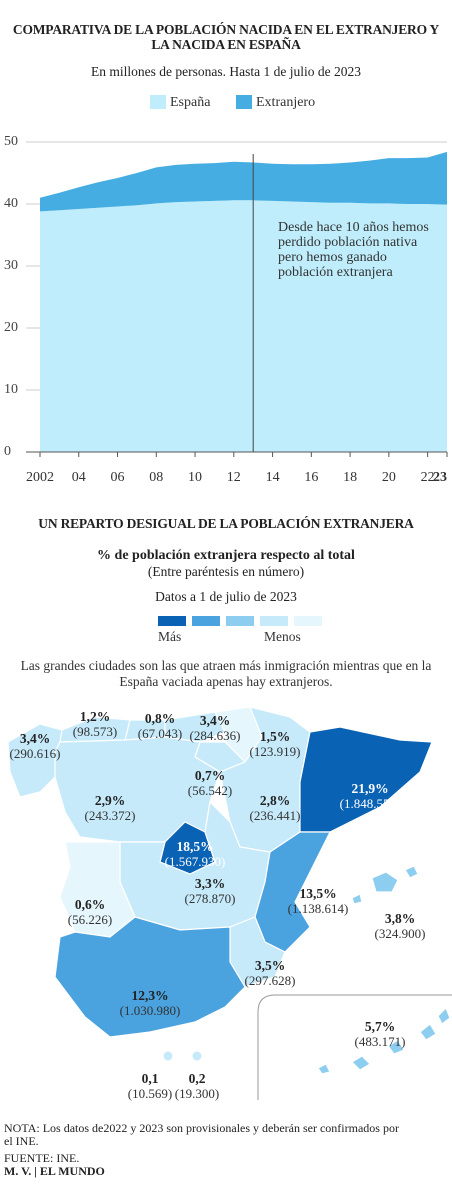 The image size is (452, 1200). What do you see at coordinates (149, 995) in the screenshot?
I see `region-pct: 12,3%` at bounding box center [149, 995].